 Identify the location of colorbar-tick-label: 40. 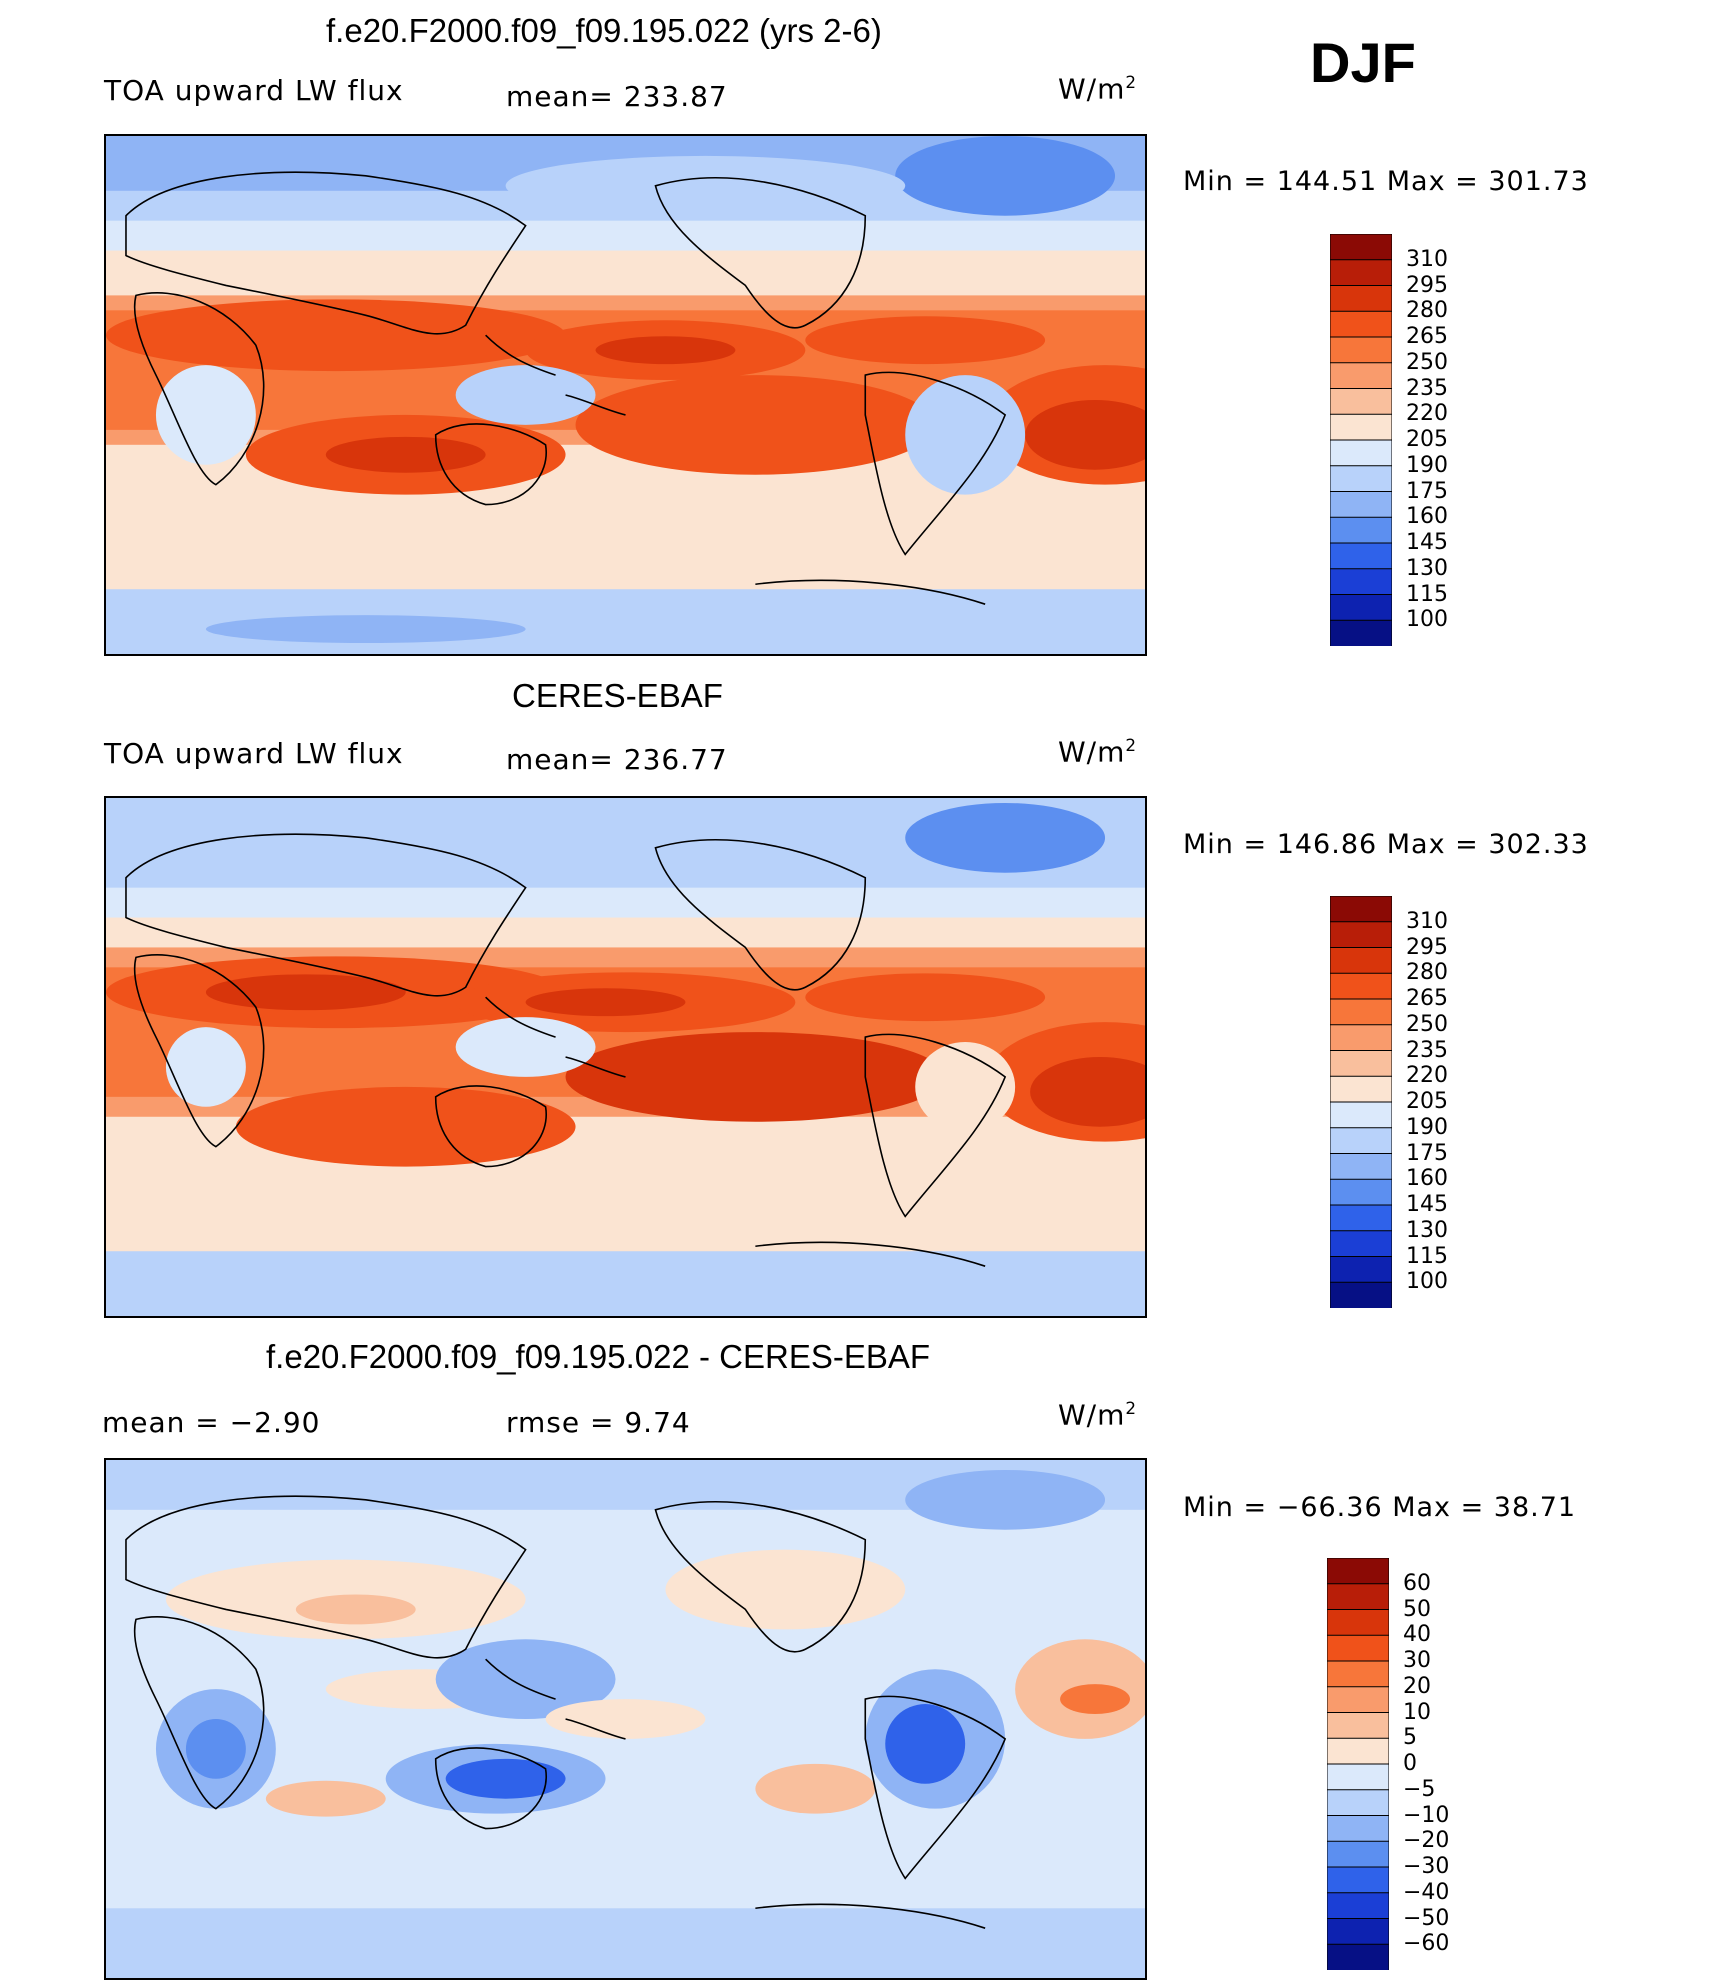
(1417, 1635).